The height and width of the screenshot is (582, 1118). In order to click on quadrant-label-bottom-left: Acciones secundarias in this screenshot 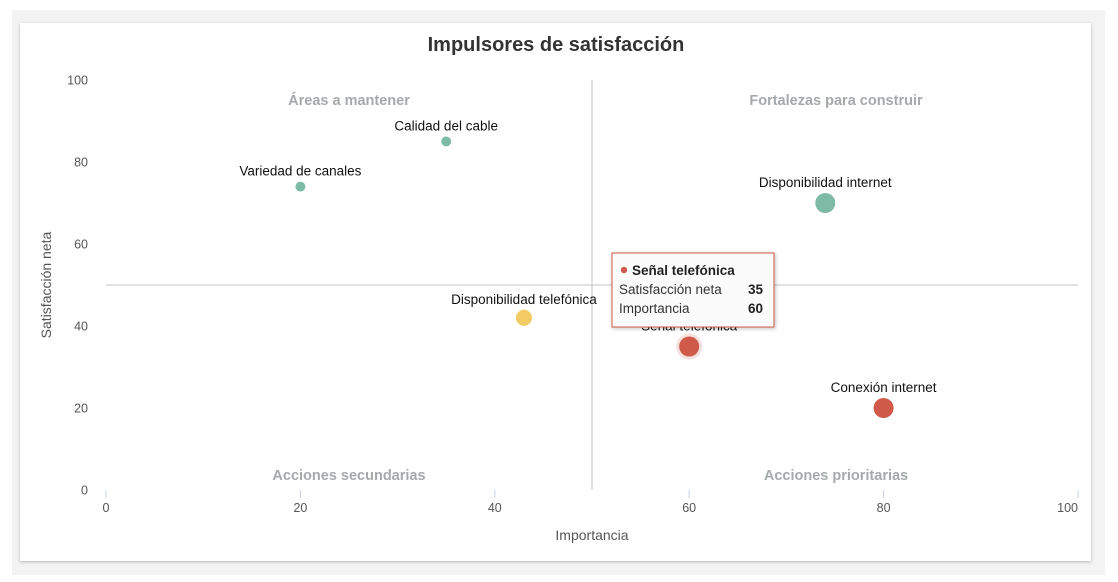, I will do `click(348, 476)`.